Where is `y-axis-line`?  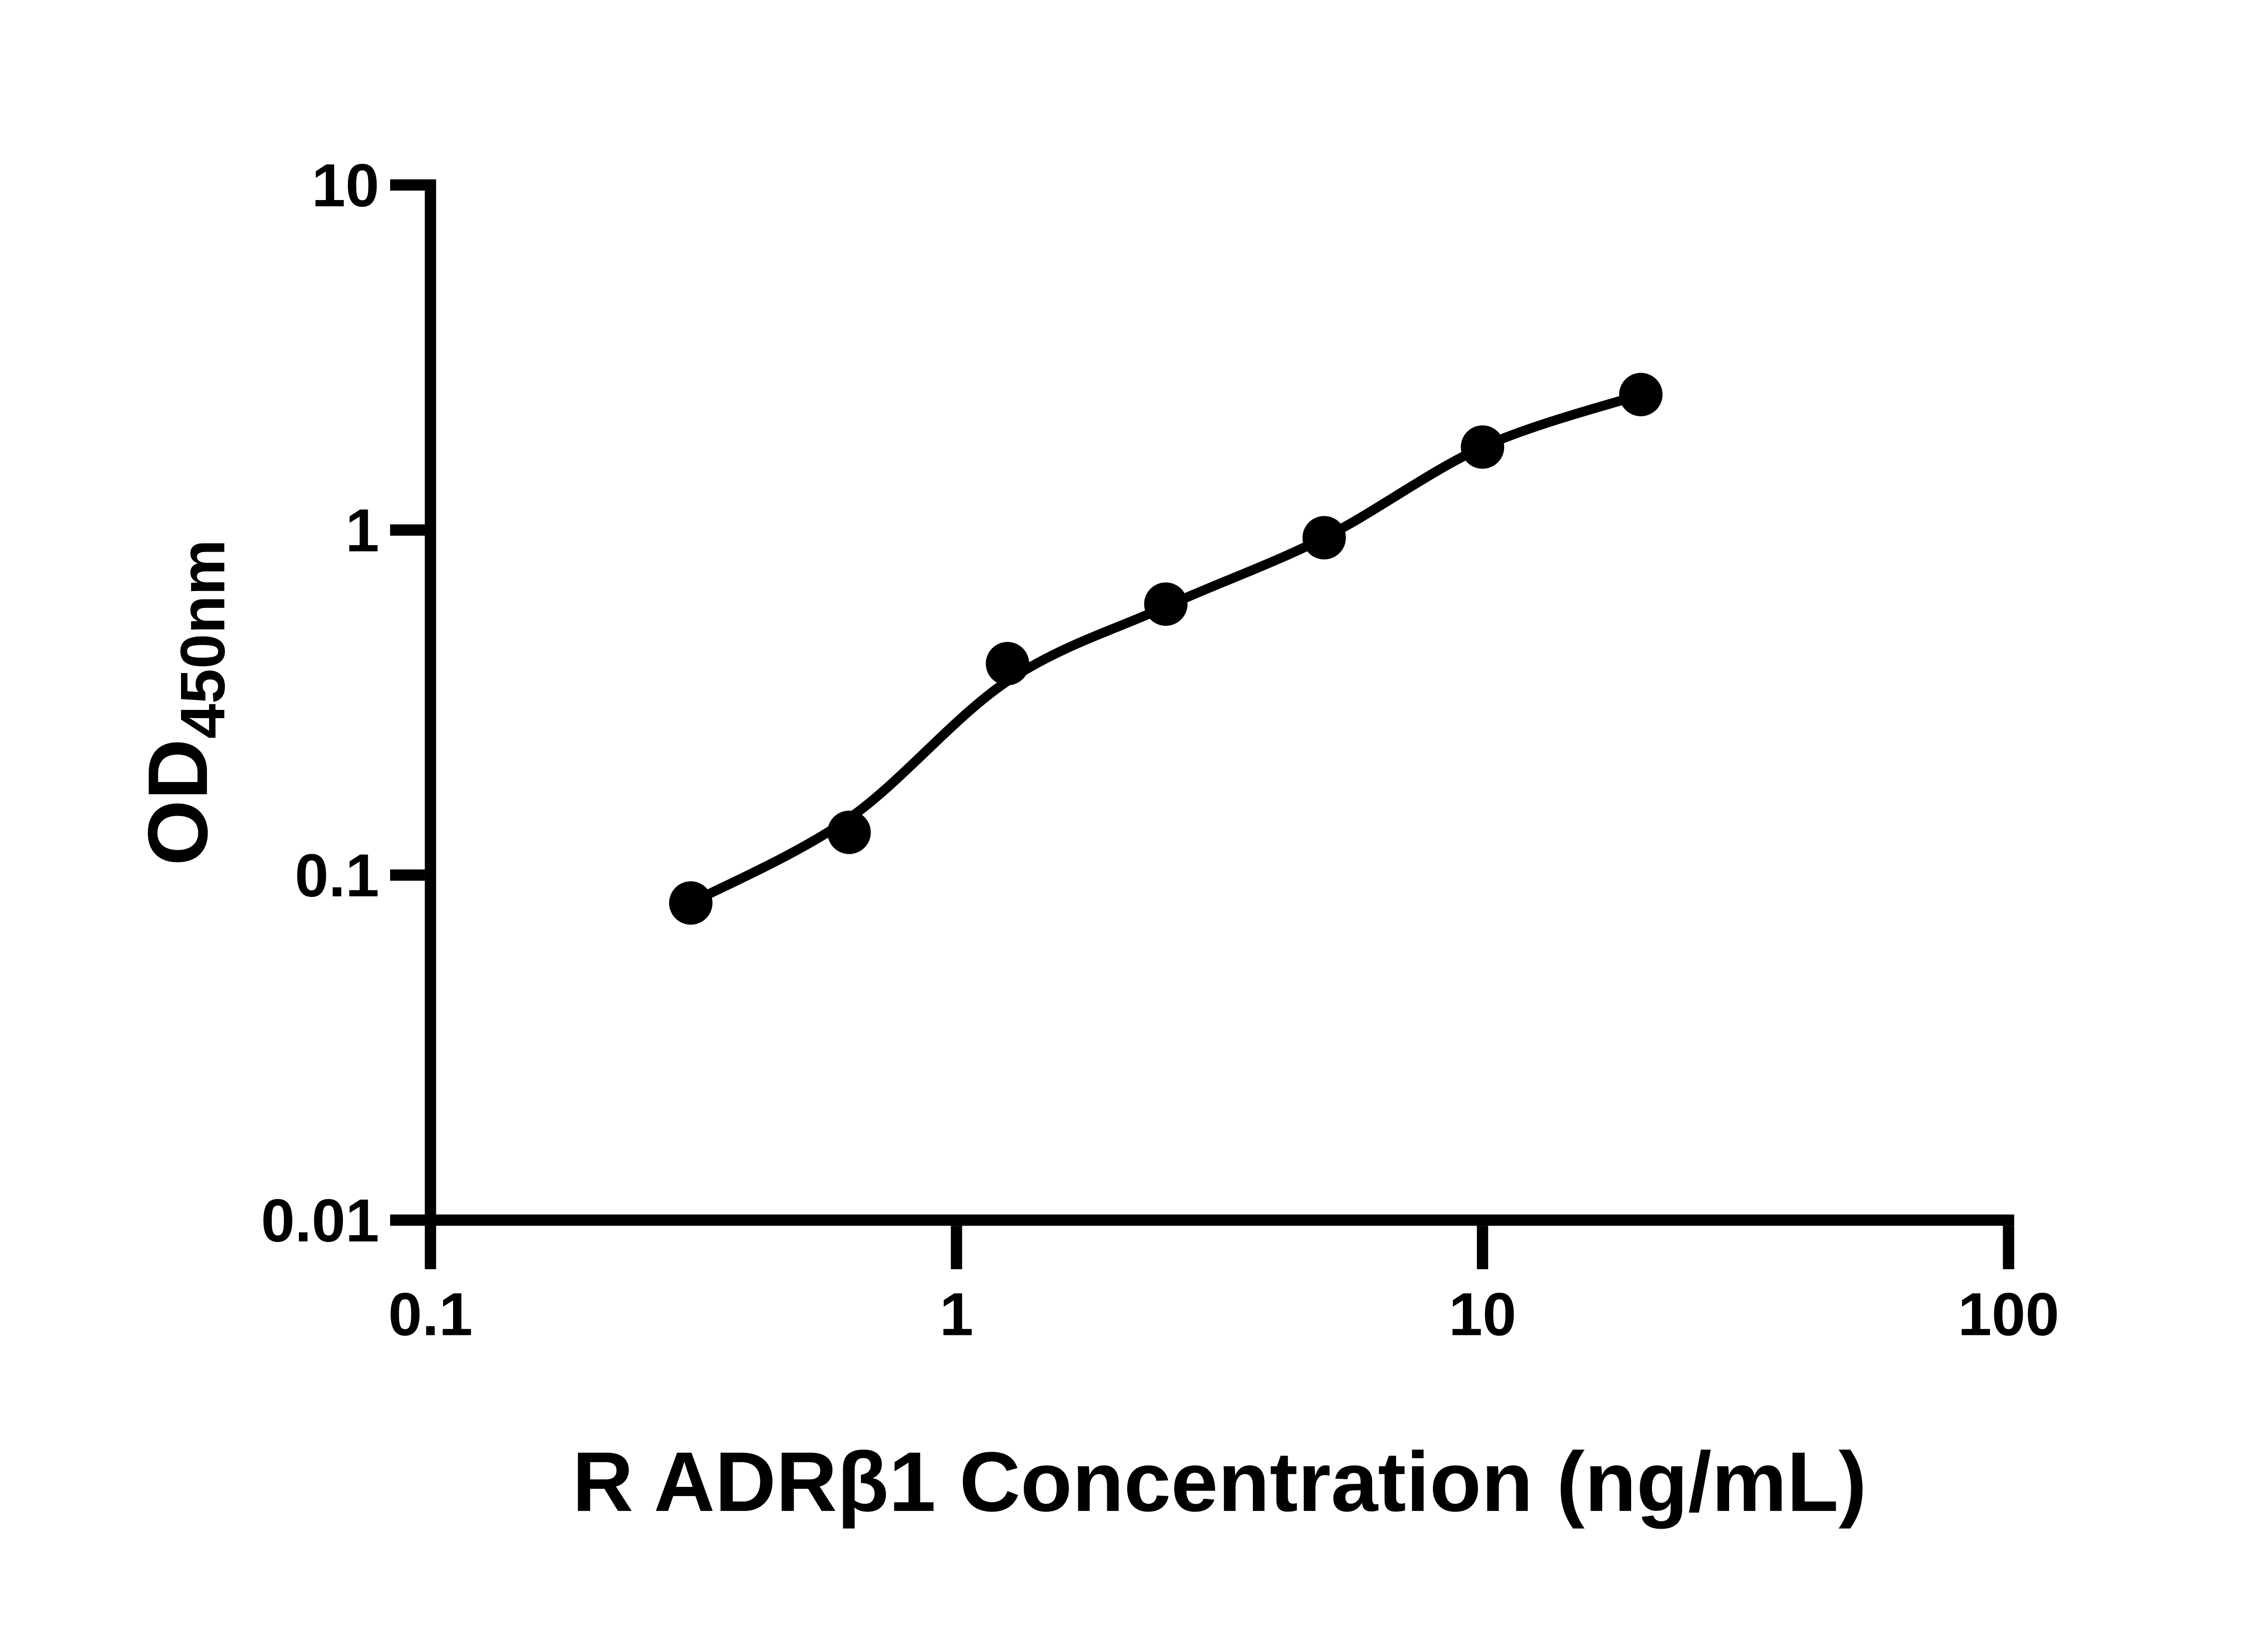
y-axis-line is located at coordinates (431, 702).